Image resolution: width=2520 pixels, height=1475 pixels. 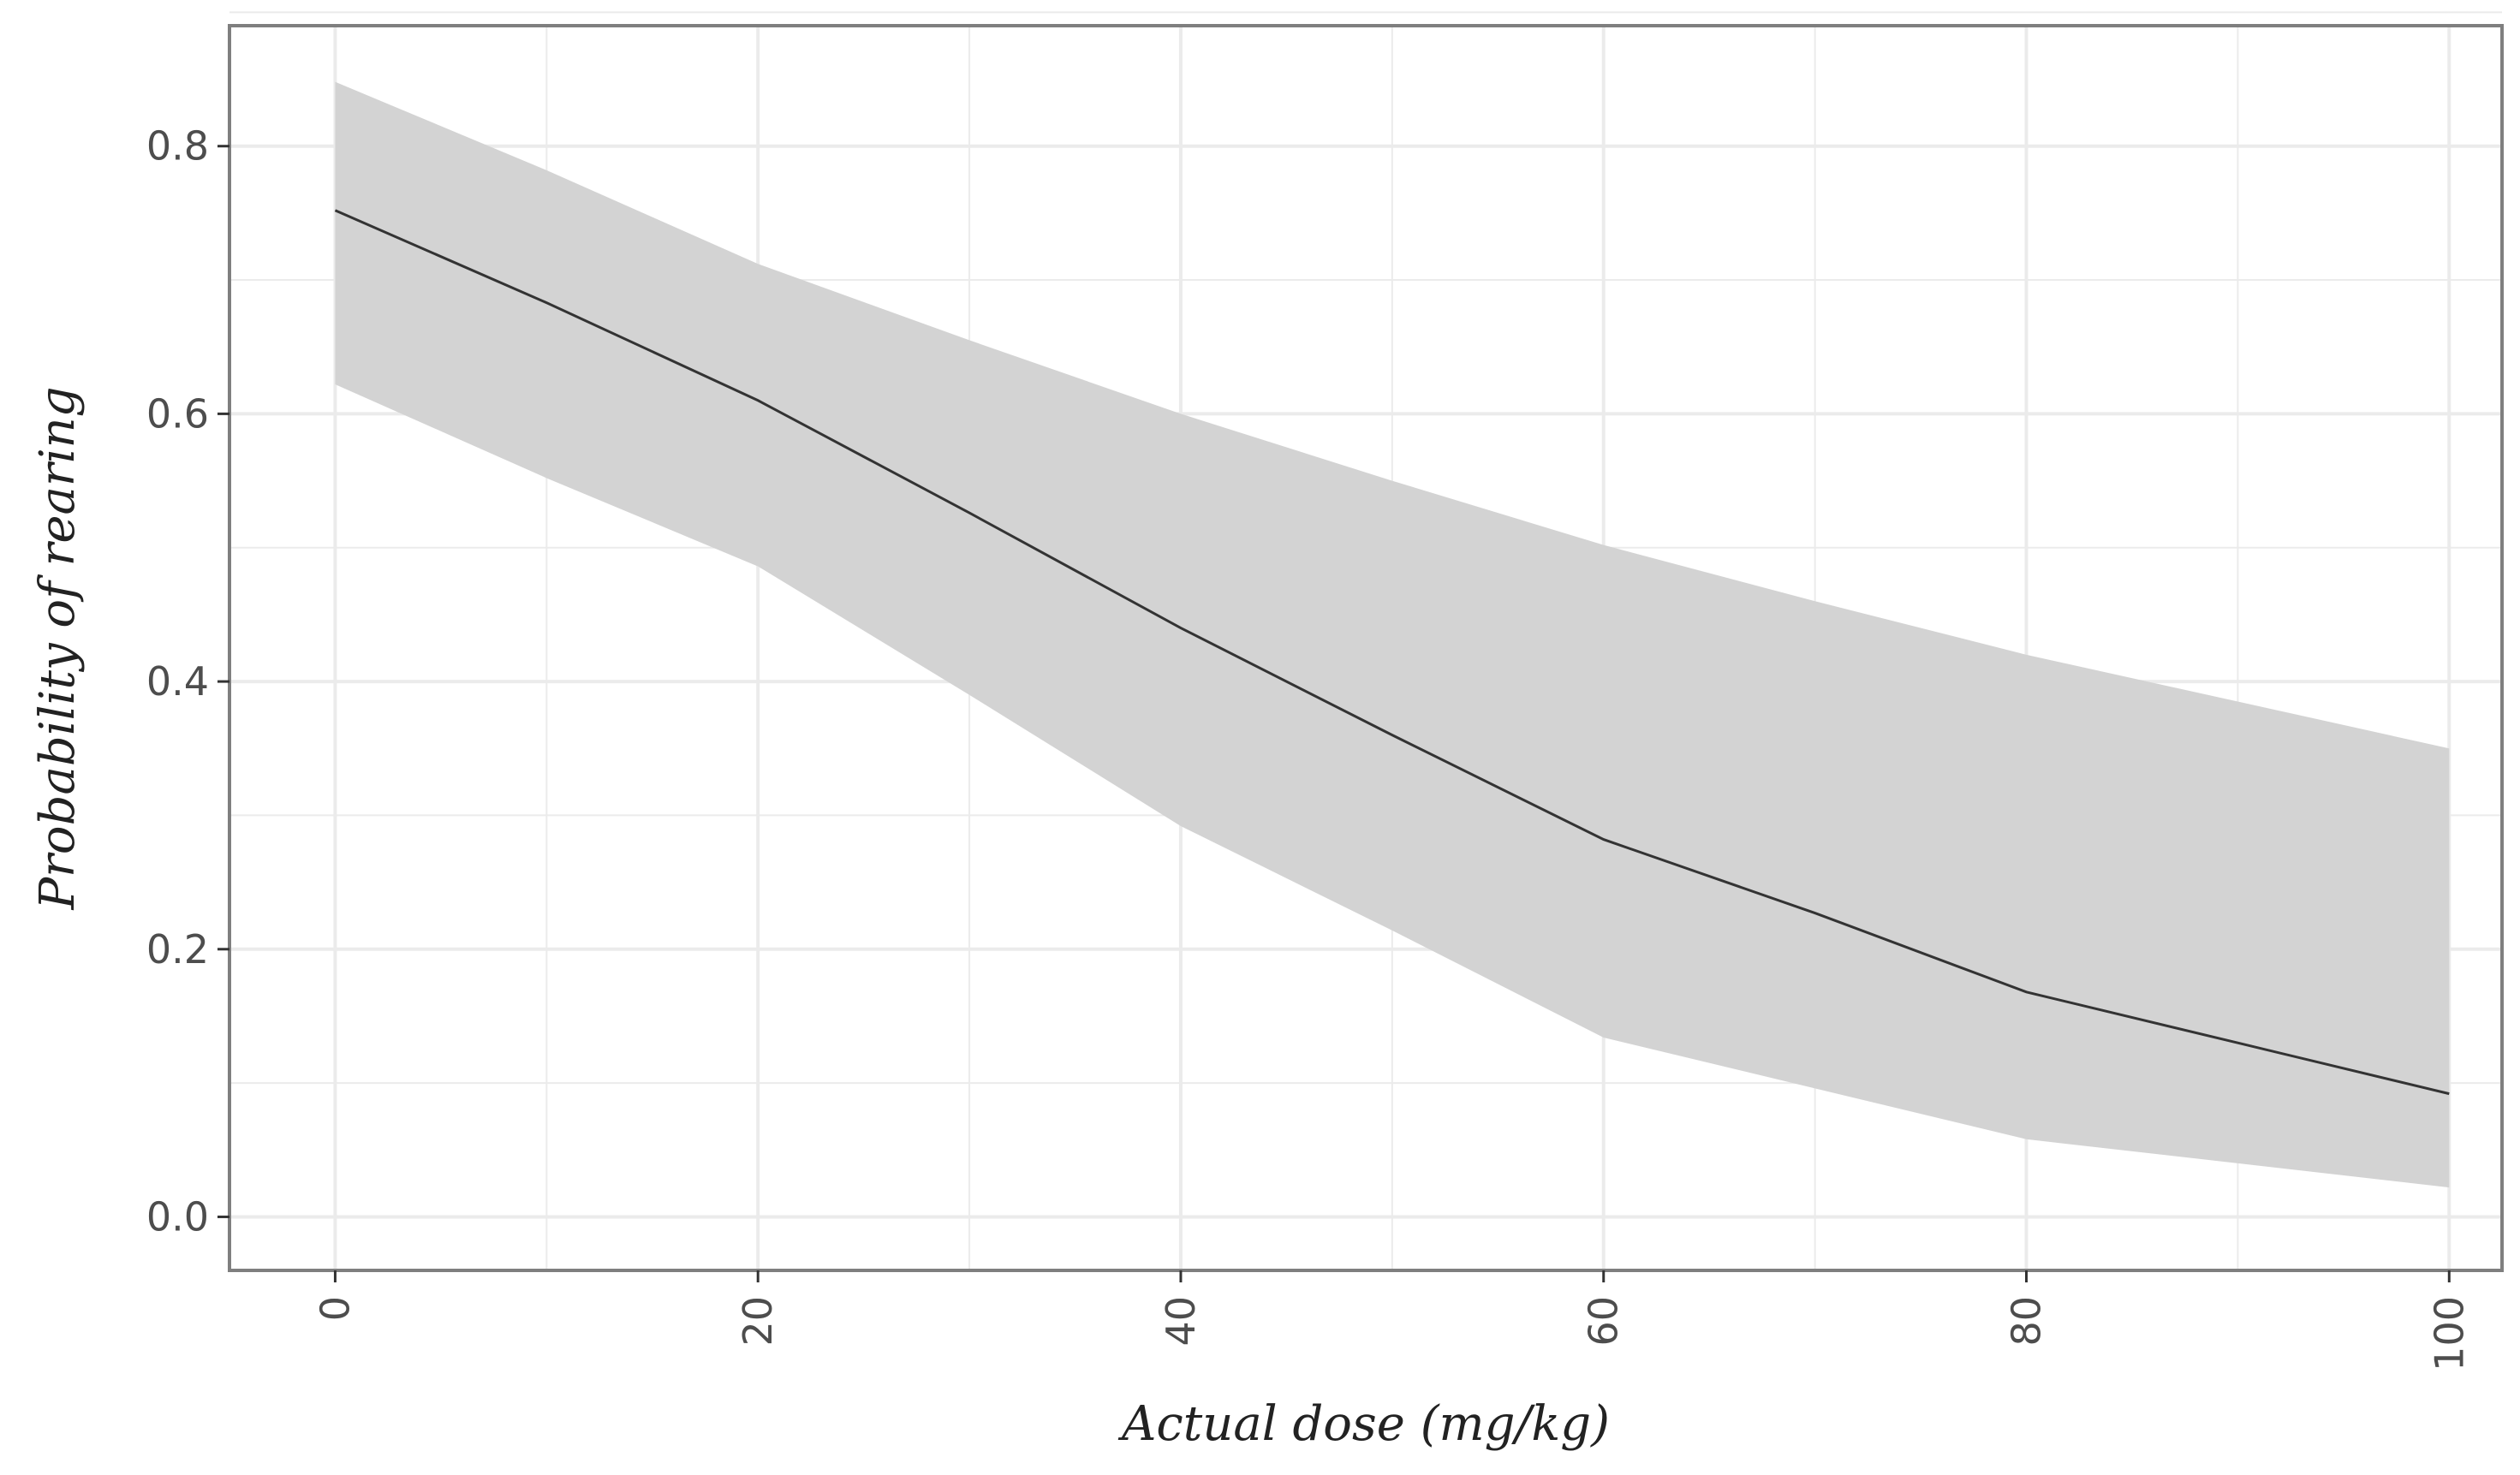 I want to click on y-tick-label: 0.6, so click(x=177, y=413).